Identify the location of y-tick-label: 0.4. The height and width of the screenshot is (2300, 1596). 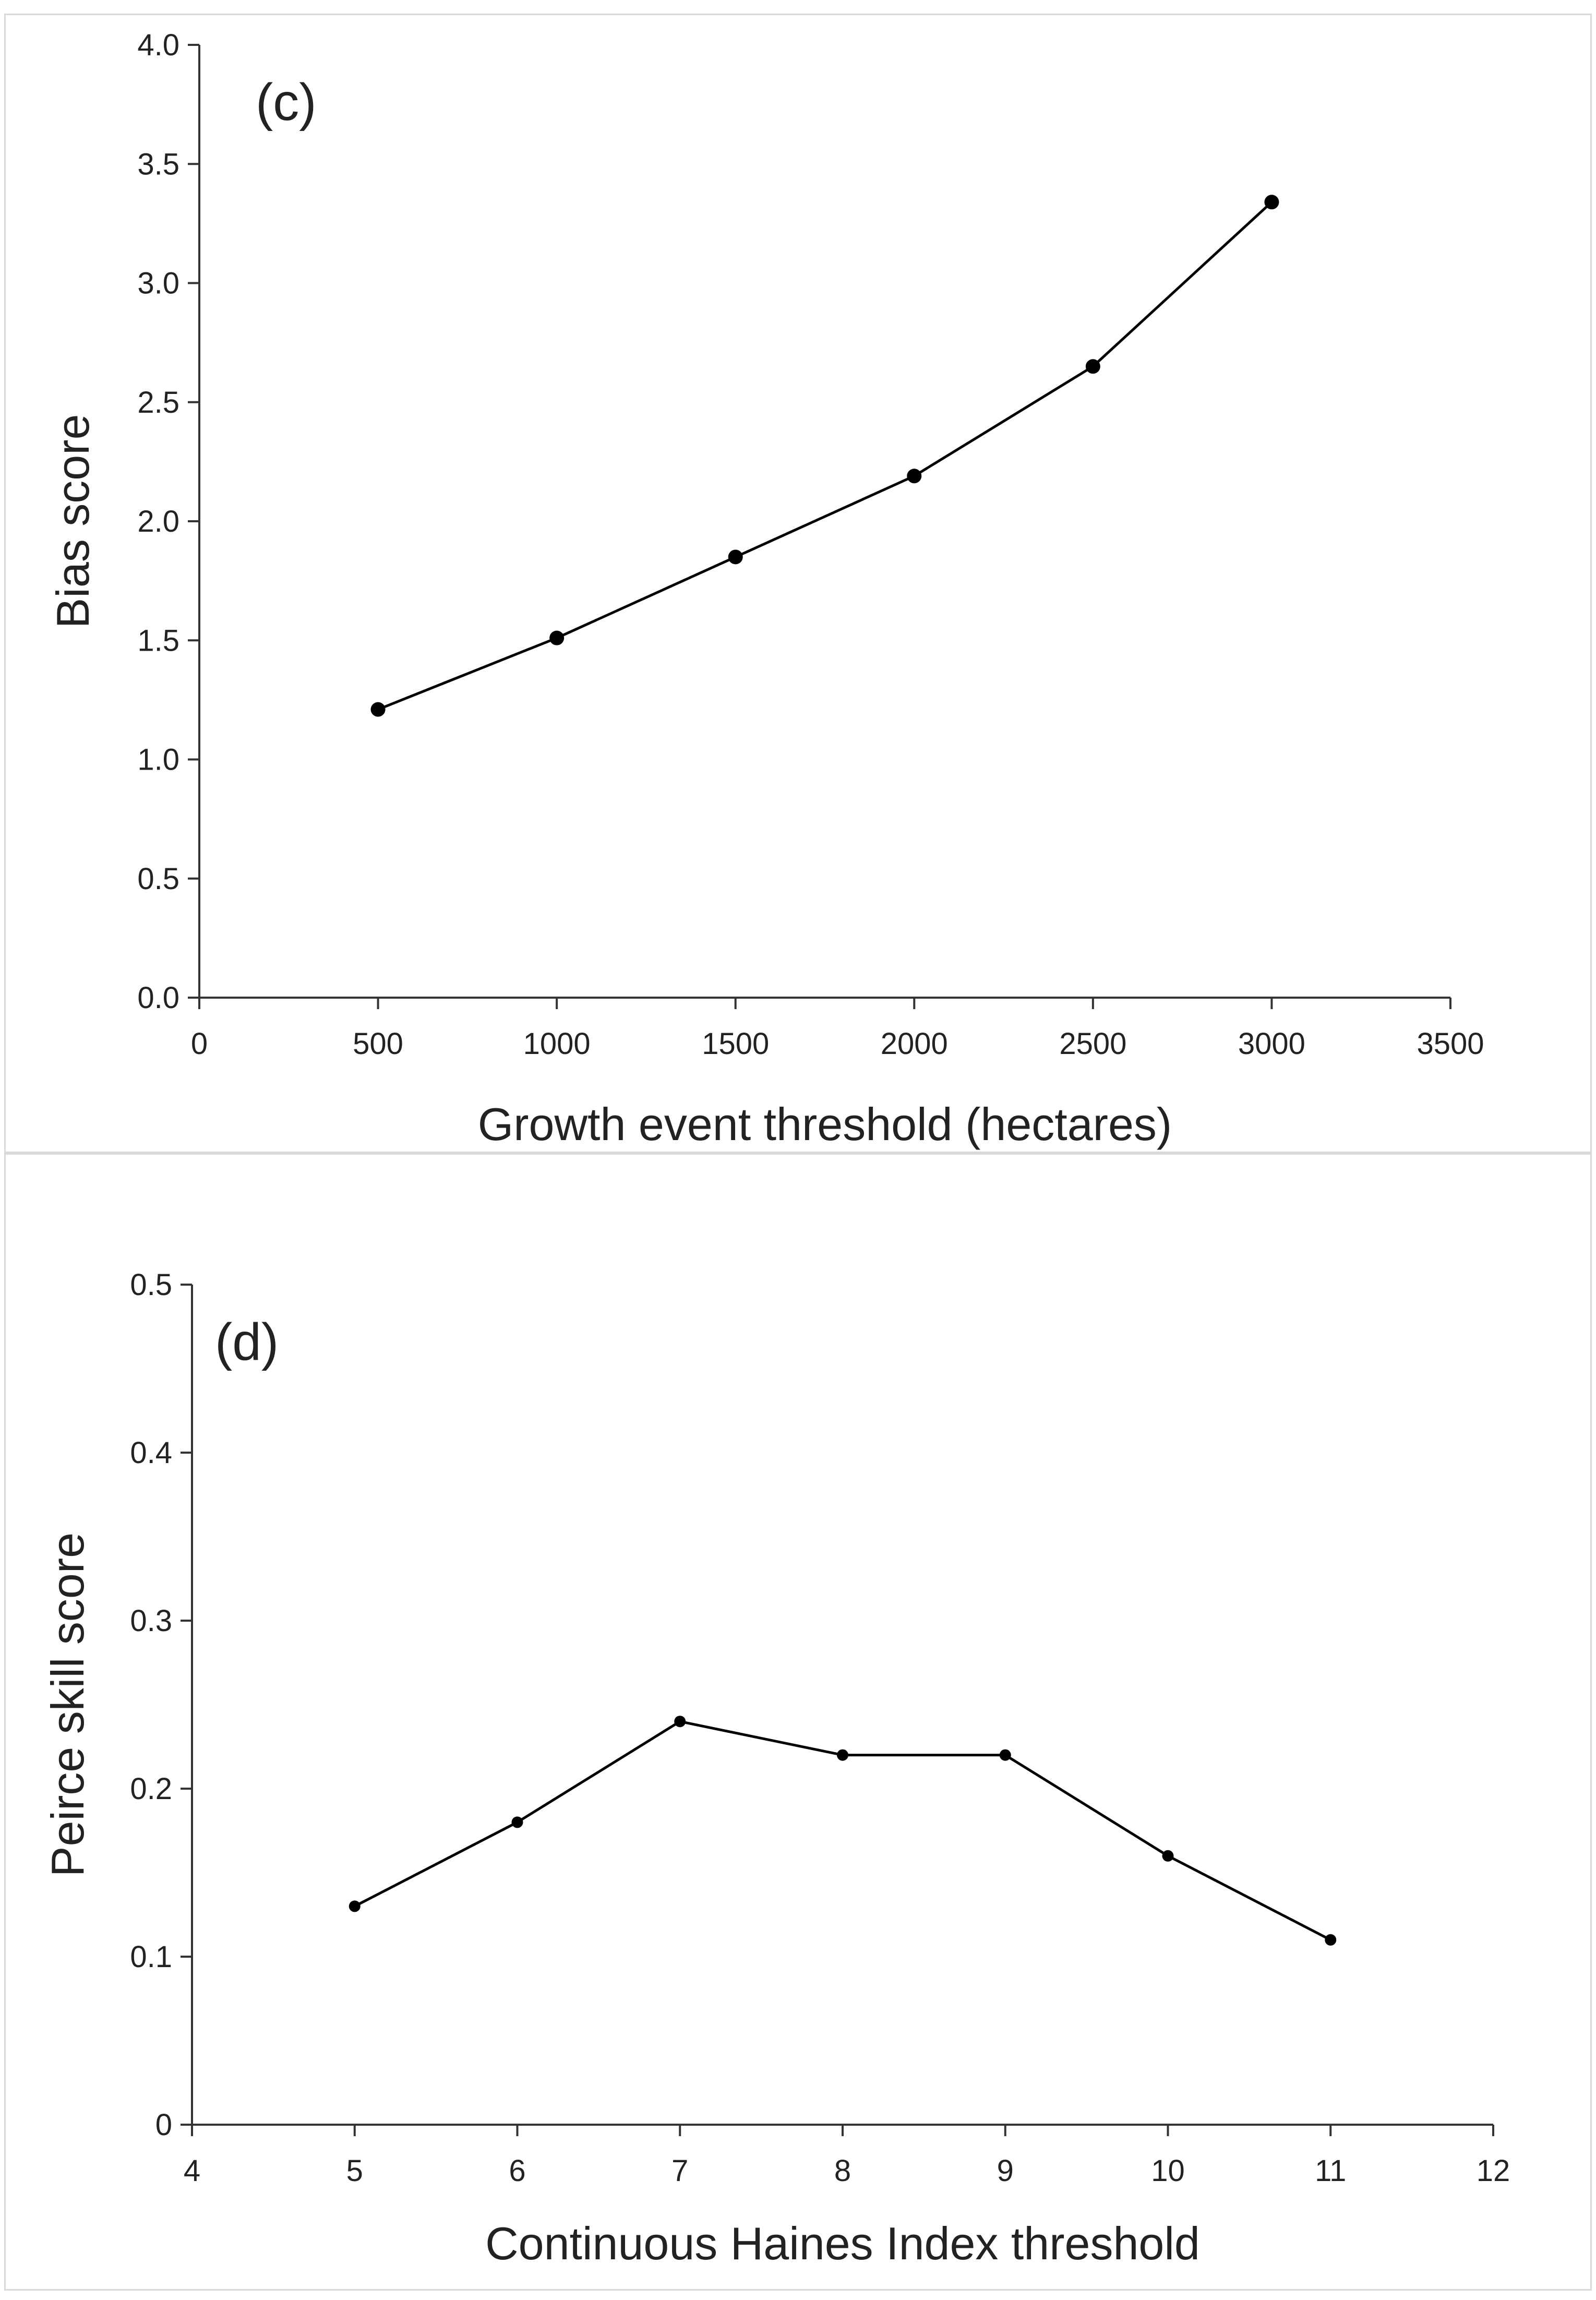
(151, 1453).